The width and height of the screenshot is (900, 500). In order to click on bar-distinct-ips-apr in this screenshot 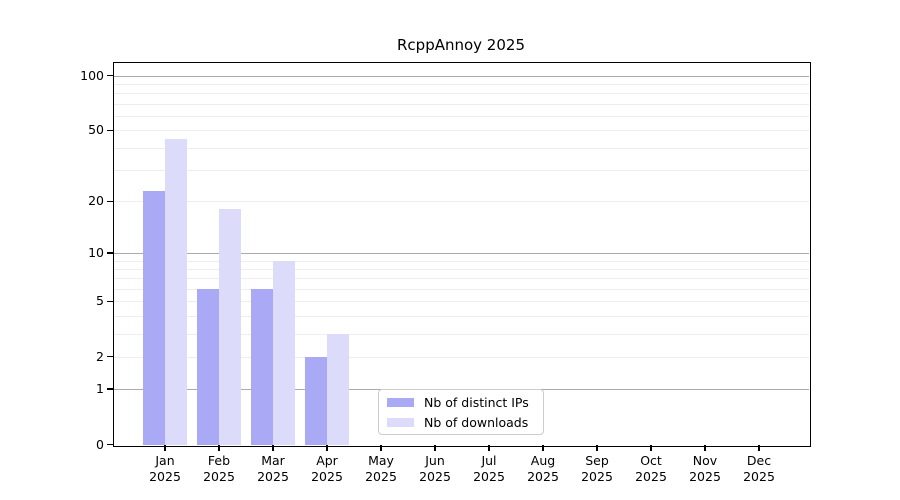, I will do `click(316, 400)`.